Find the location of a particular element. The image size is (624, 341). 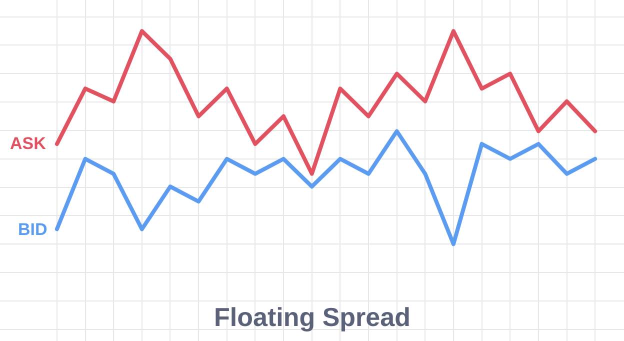

series-label: BID is located at coordinates (33, 229).